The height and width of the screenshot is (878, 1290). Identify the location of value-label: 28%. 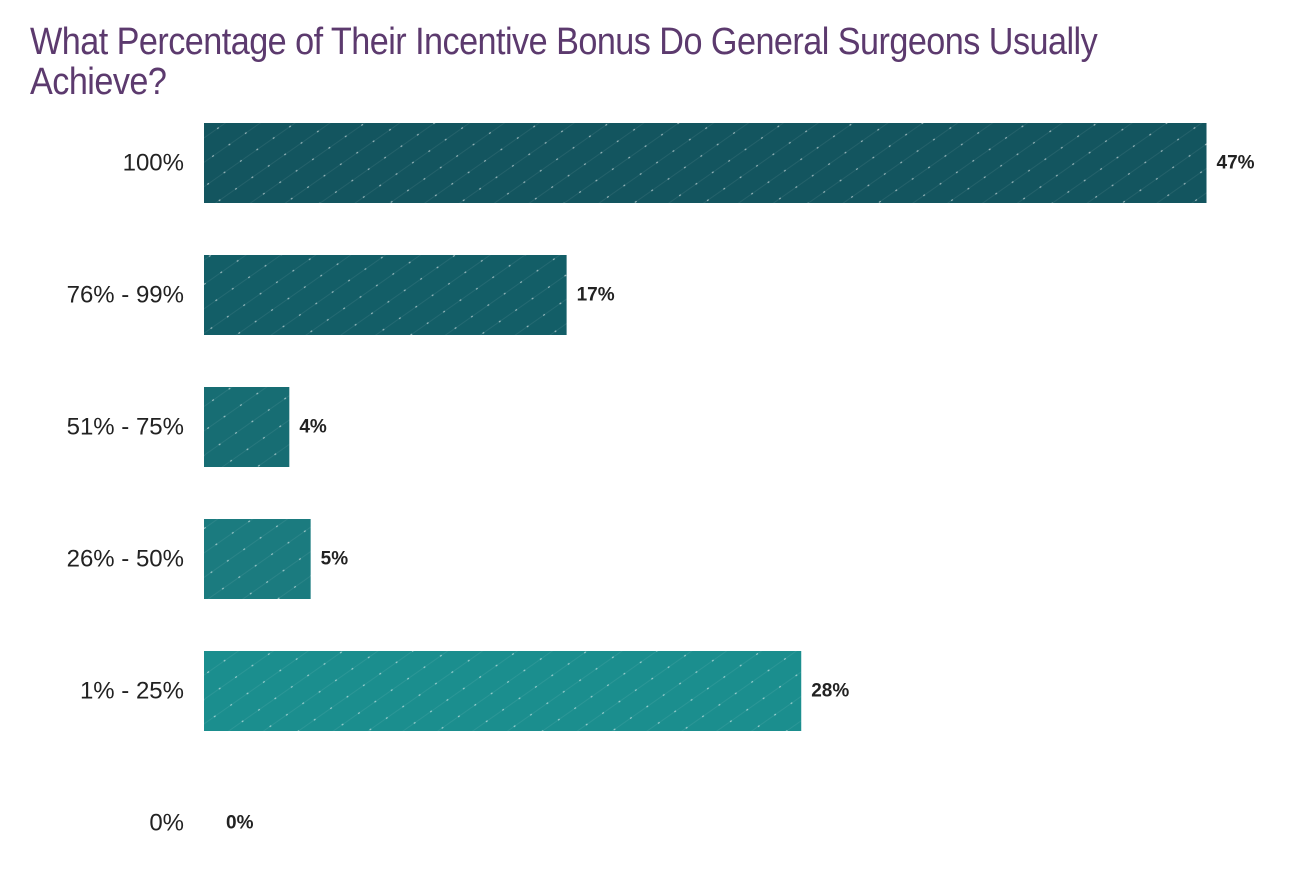
(830, 691).